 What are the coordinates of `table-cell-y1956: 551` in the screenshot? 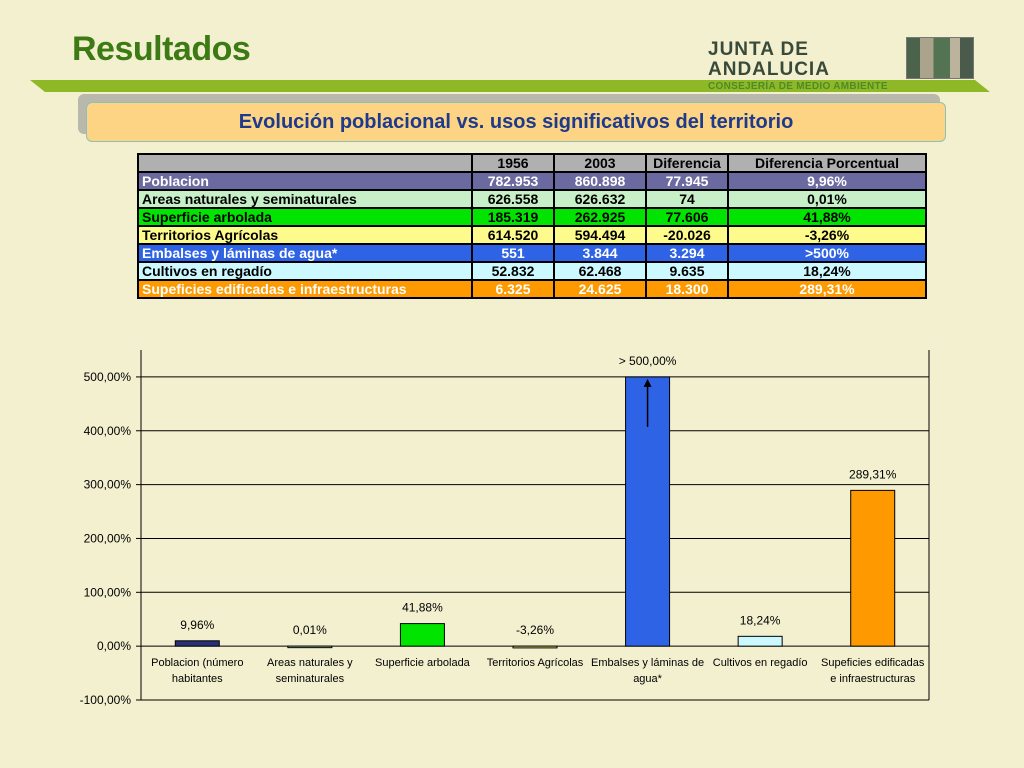 It's located at (513, 253).